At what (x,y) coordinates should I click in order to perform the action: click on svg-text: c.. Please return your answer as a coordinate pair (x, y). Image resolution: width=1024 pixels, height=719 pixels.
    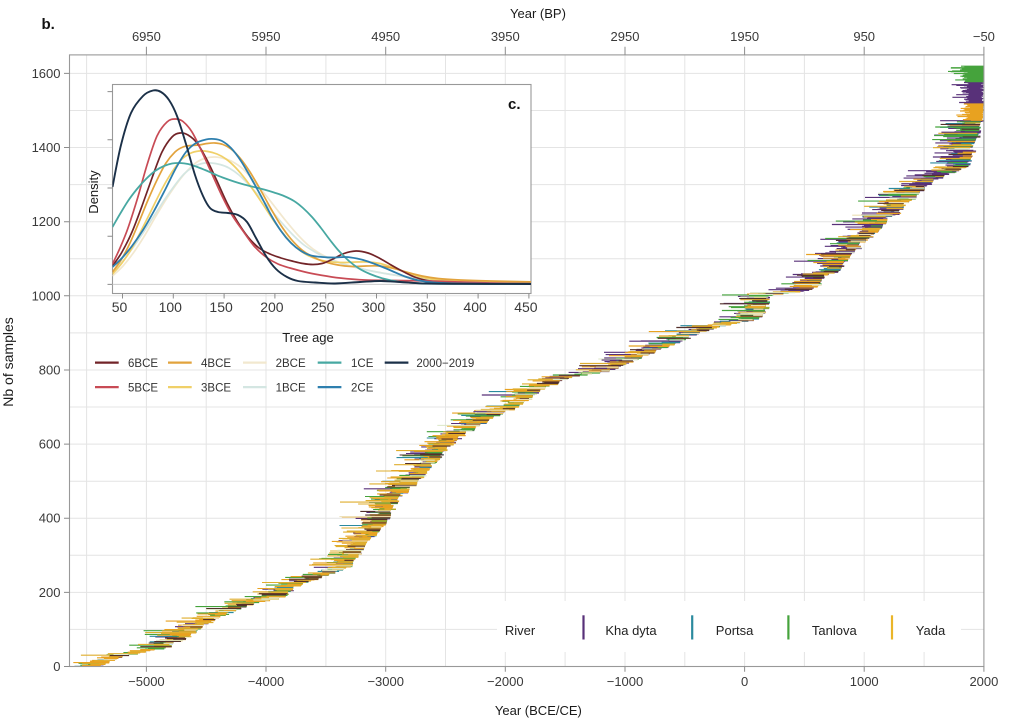
    Looking at the image, I should click on (514, 104).